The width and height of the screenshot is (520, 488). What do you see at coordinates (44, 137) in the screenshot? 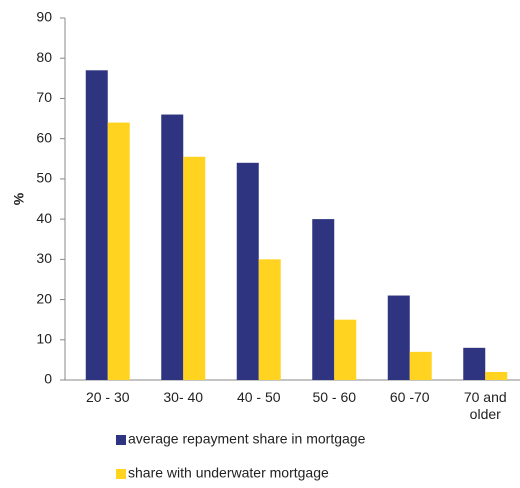
I see `y-tick-label: 60` at bounding box center [44, 137].